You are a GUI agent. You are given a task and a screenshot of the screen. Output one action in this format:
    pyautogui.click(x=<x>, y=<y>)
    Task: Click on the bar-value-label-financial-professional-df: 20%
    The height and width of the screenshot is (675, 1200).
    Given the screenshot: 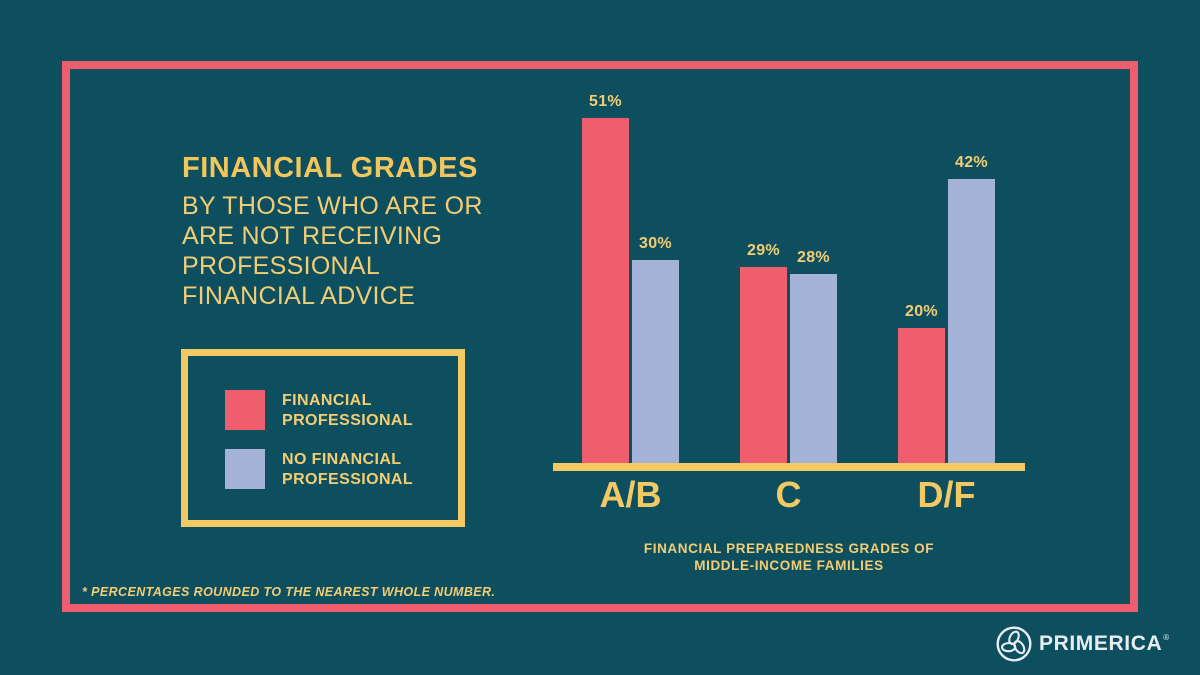 What is the action you would take?
    pyautogui.click(x=921, y=311)
    